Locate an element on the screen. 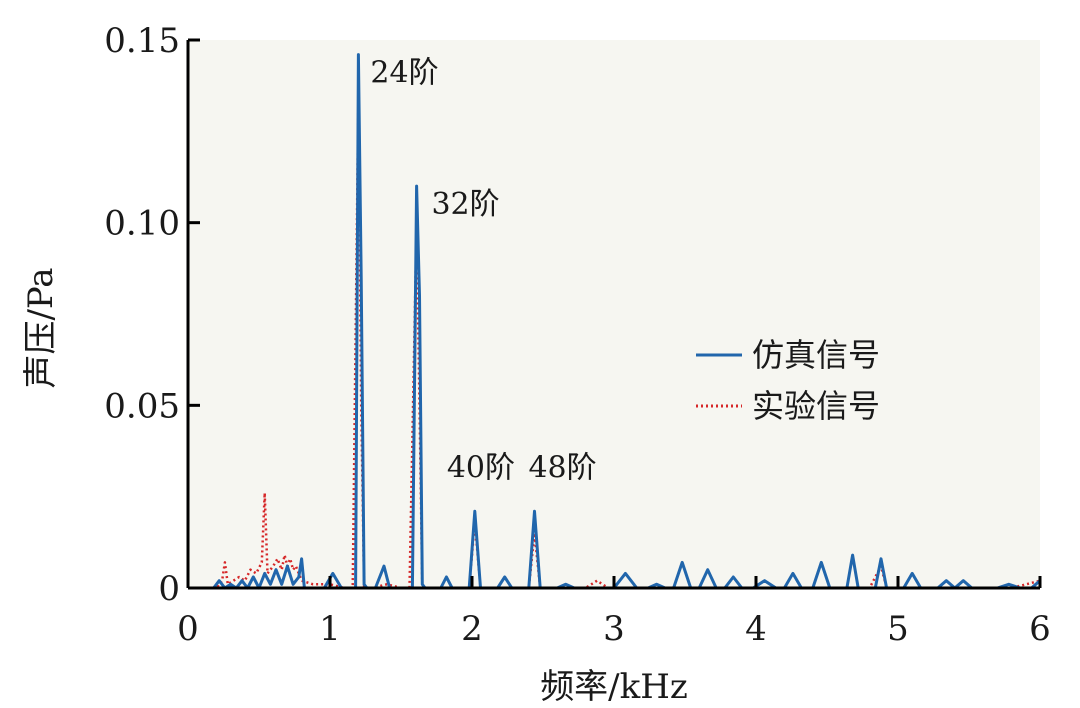  x-tick-label: 0 is located at coordinates (188, 629).